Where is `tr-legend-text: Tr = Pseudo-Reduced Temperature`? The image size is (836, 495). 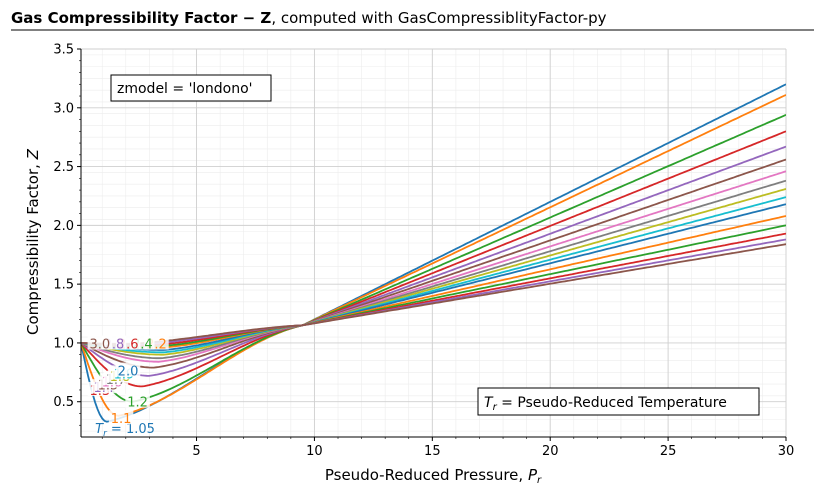 tr-legend-text: Tr = Pseudo-Reduced Temperature is located at coordinates (605, 404).